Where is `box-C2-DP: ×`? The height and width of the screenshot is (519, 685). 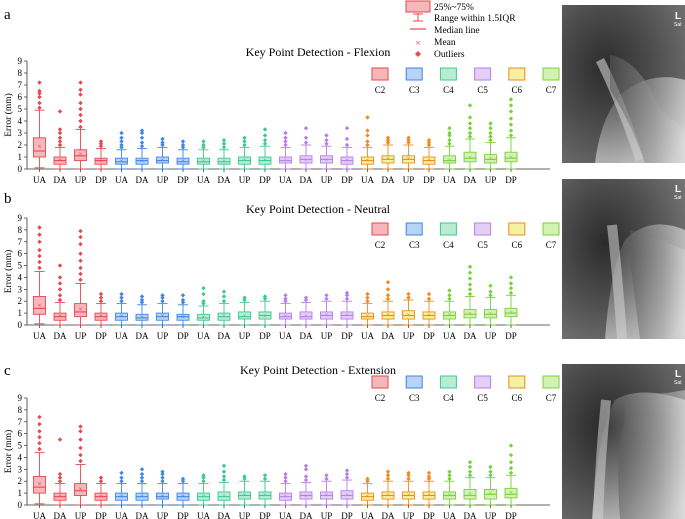 box-C2-DP: × is located at coordinates (101, 154).